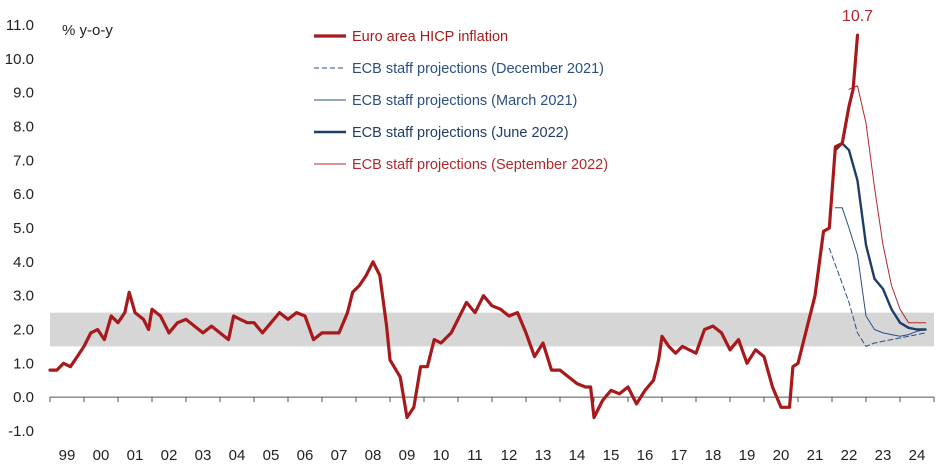  What do you see at coordinates (917, 455) in the screenshot?
I see `x-tick-label: 24` at bounding box center [917, 455].